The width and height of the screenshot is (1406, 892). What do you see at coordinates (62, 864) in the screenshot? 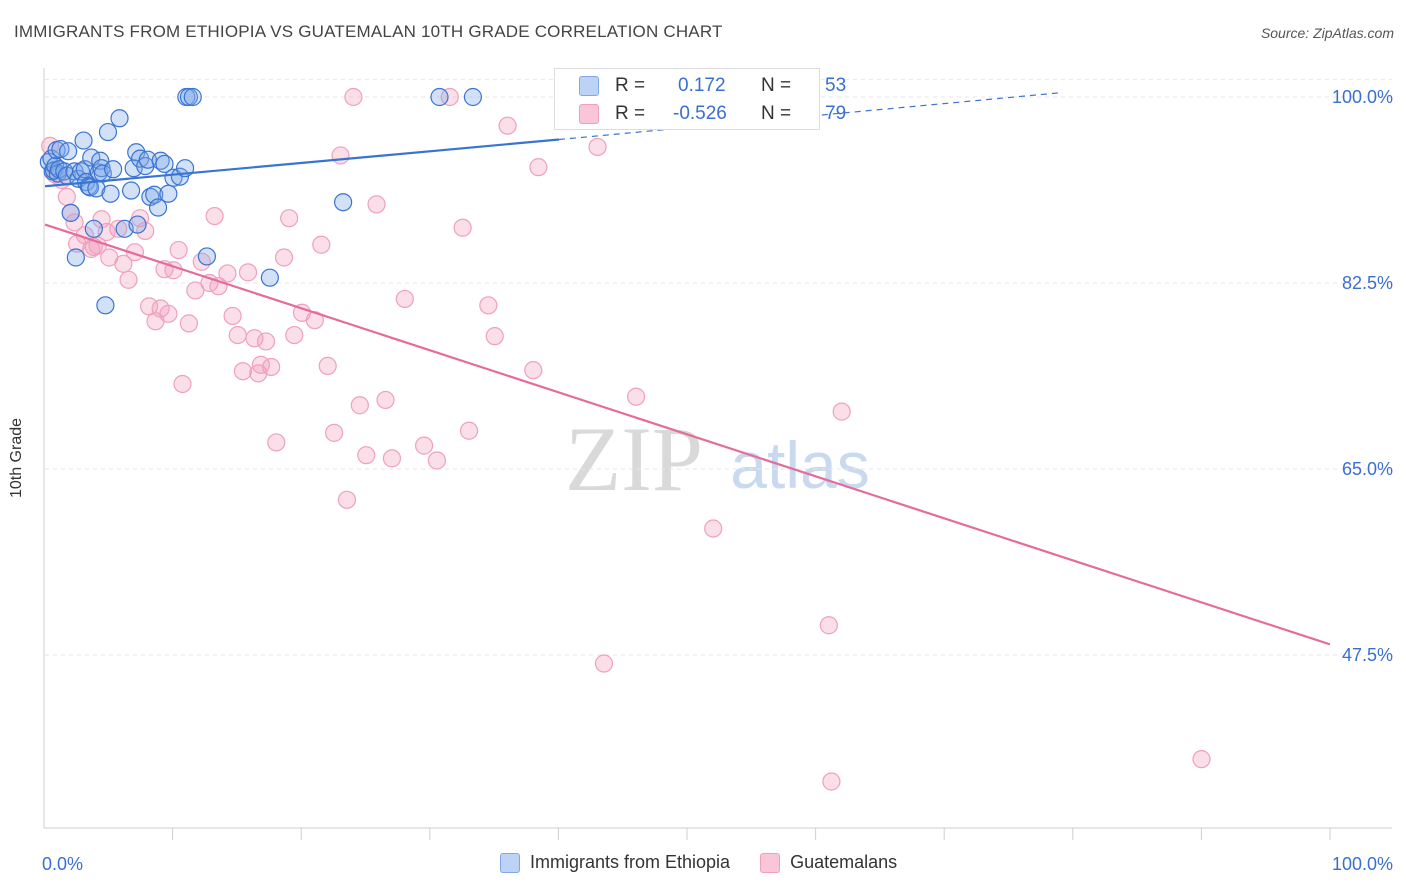
I see `x-tick-label-min: 0.0%` at bounding box center [62, 864].